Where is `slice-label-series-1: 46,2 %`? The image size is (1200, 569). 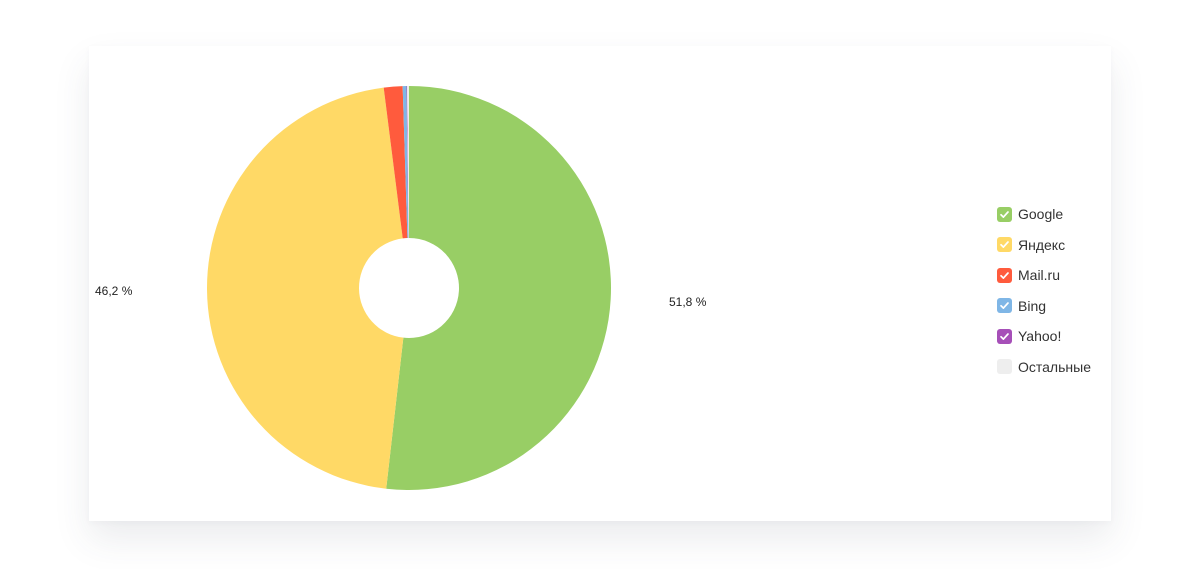
slice-label-series-1: 46,2 % is located at coordinates (114, 291).